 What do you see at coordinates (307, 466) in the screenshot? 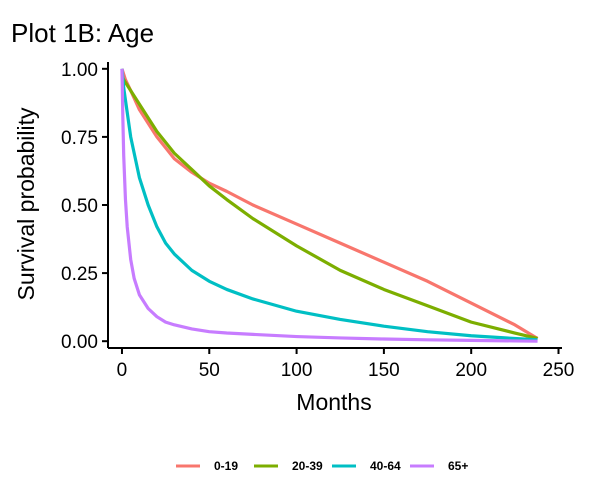
I see `legend-label-20-39: 20-39` at bounding box center [307, 466].